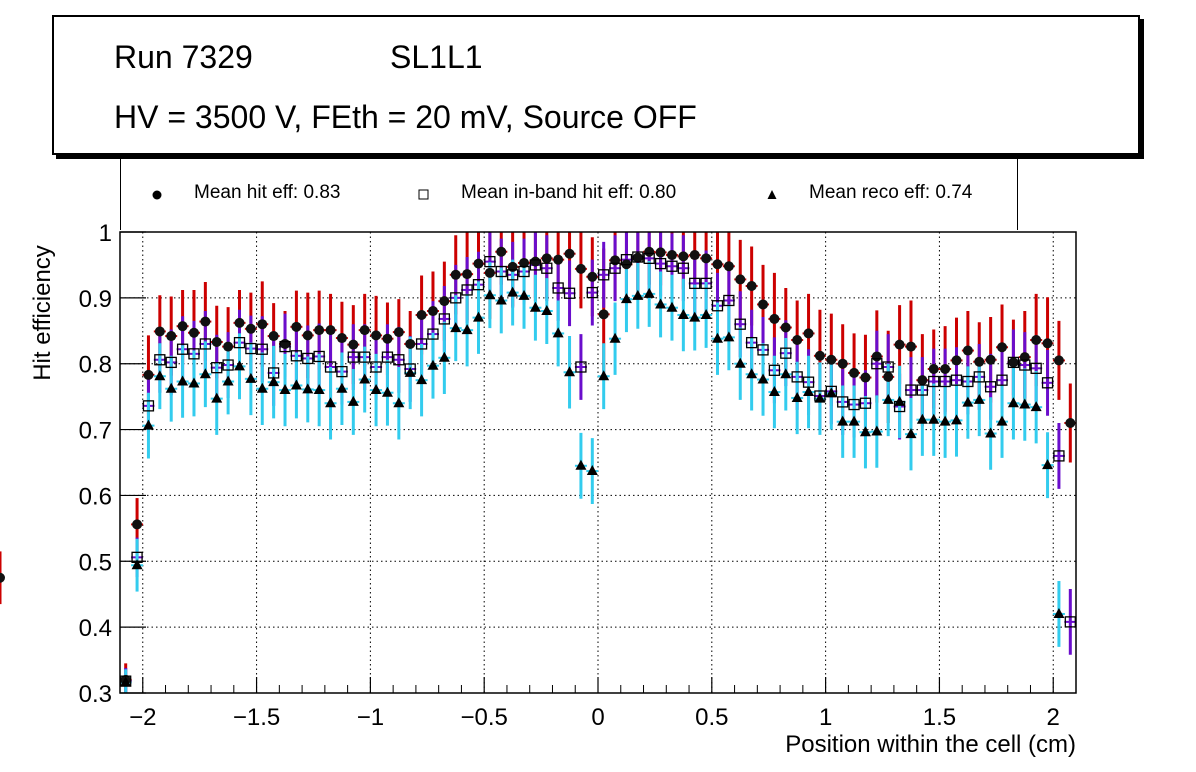  Describe the element at coordinates (772, 194) in the screenshot. I see `filled-triangle-icon` at that location.